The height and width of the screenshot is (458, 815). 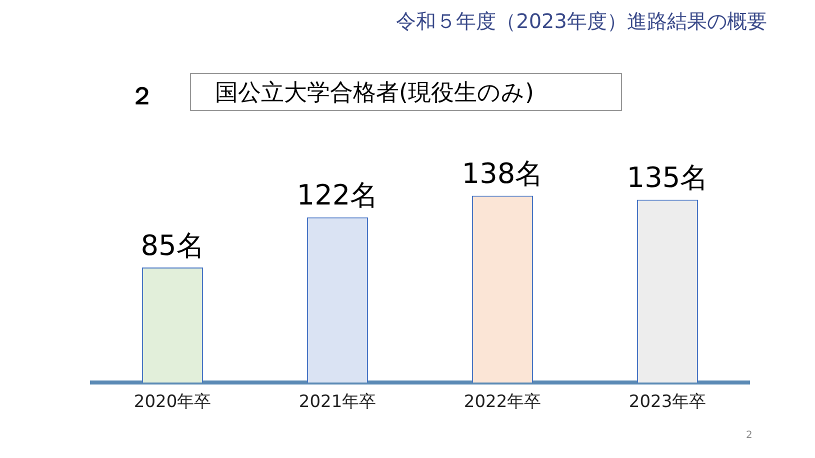 I want to click on x-tick-label: 2022年卒, so click(x=503, y=402).